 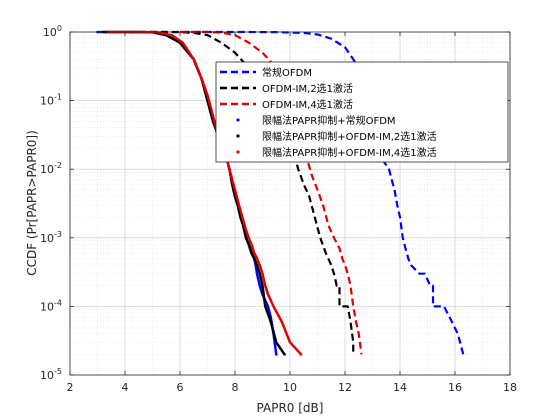 What do you see at coordinates (290, 408) in the screenshot?
I see `x-axis-label: PAPR0 [dB]` at bounding box center [290, 408].